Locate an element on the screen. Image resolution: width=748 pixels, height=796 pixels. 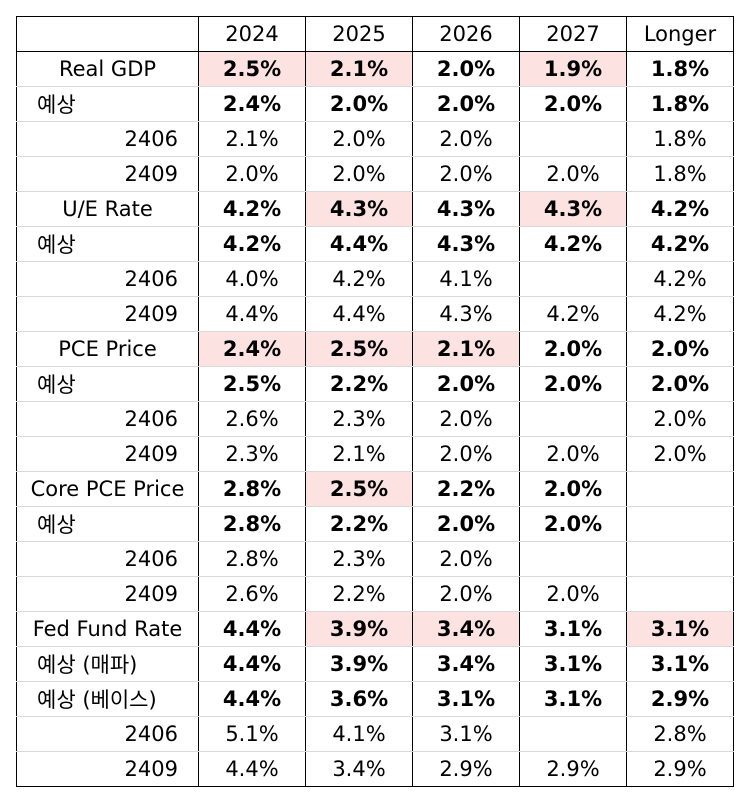
value-cell: 2.6% is located at coordinates (252, 419).